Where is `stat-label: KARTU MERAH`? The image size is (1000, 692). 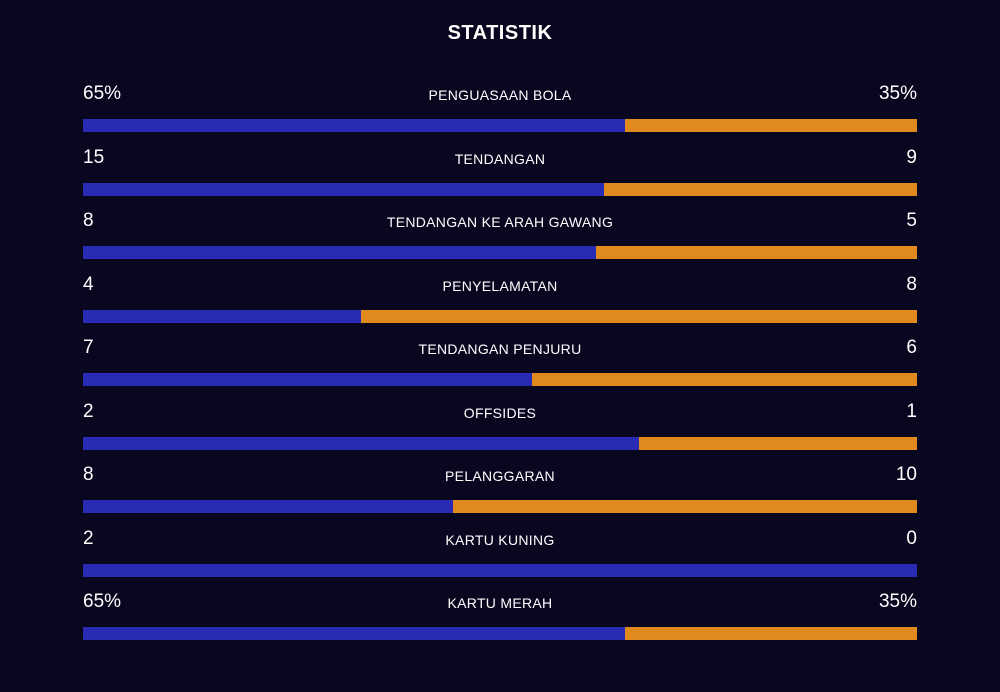 stat-label: KARTU MERAH is located at coordinates (500, 603).